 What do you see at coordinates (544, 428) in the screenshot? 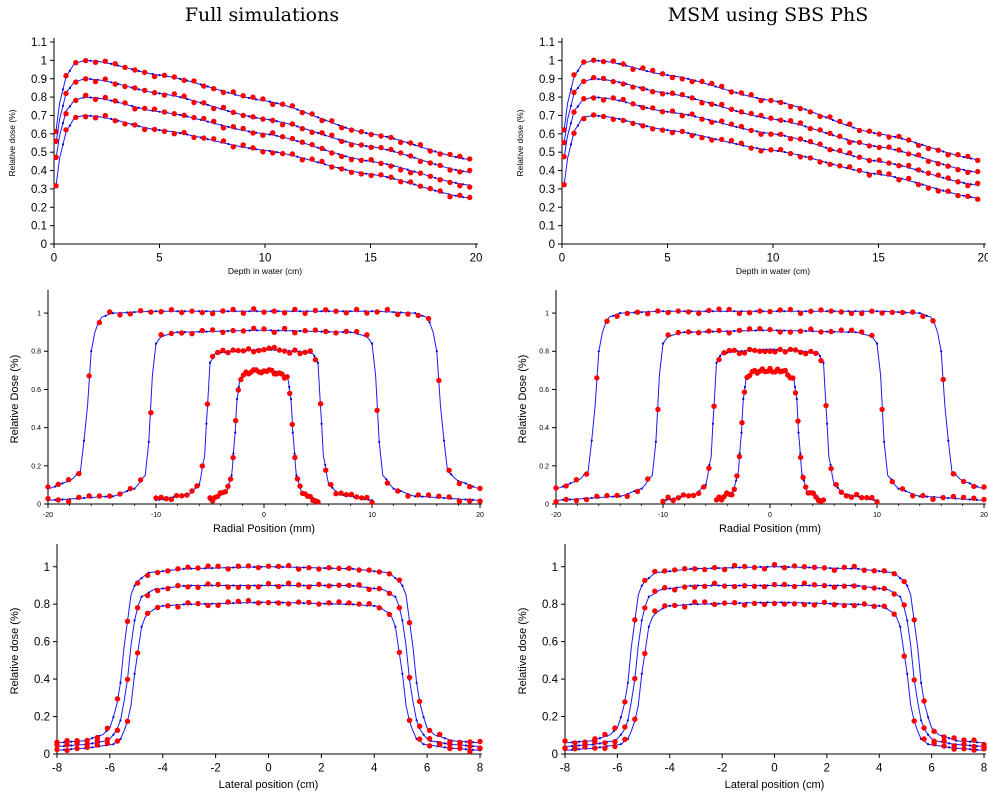
I see `y-tick-label: 0.4` at bounding box center [544, 428].